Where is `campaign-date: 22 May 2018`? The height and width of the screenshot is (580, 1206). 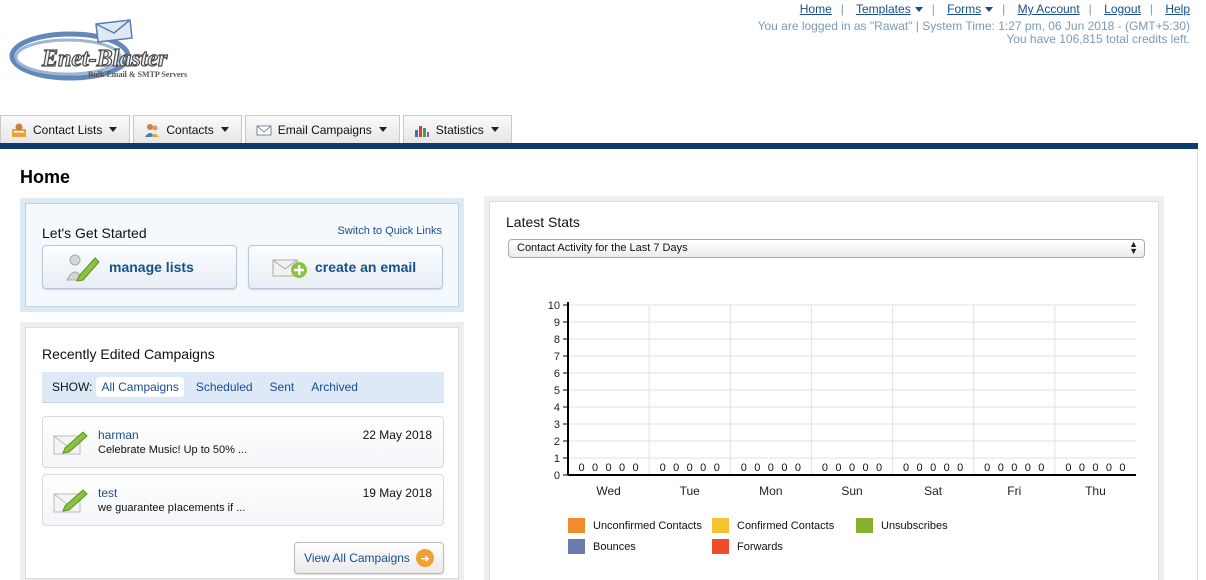
campaign-date: 22 May 2018 is located at coordinates (397, 435).